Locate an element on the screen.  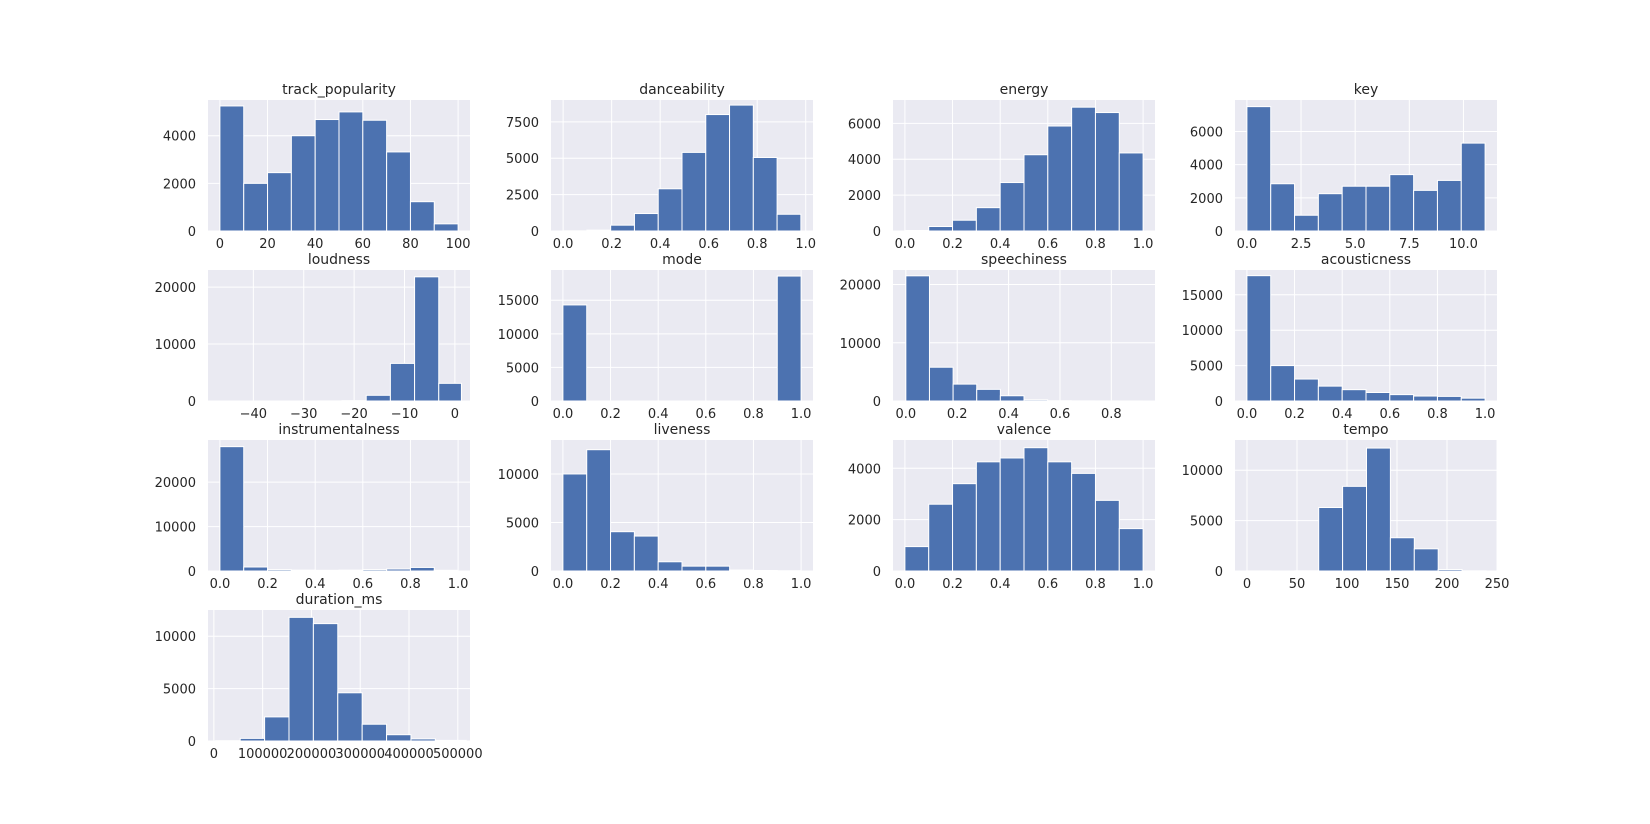
y-tick-label: 20000 is located at coordinates (175, 288).